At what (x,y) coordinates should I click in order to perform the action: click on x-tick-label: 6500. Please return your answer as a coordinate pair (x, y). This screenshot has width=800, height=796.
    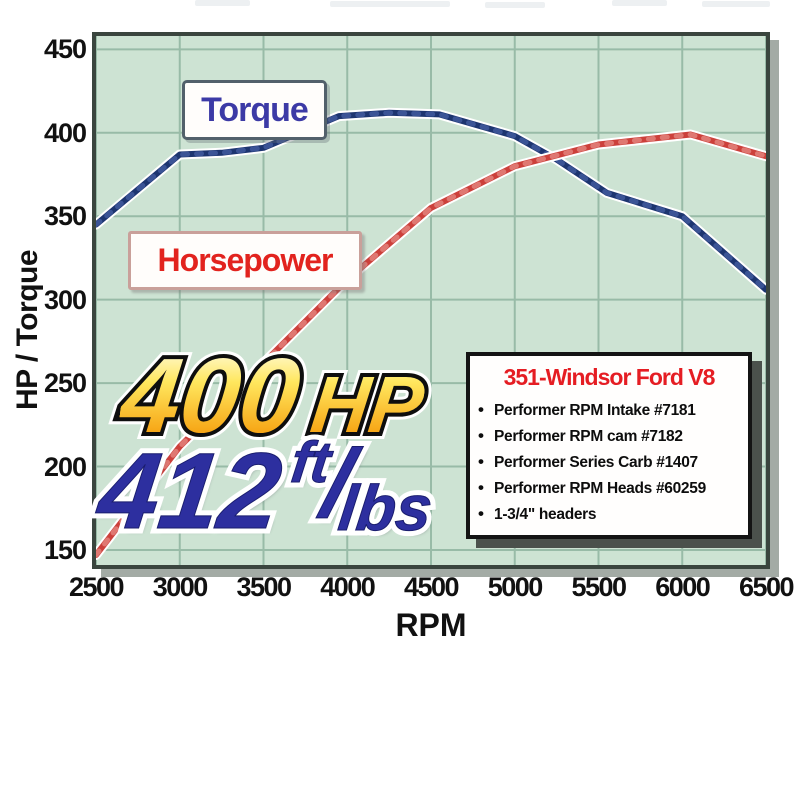
    Looking at the image, I should click on (766, 587).